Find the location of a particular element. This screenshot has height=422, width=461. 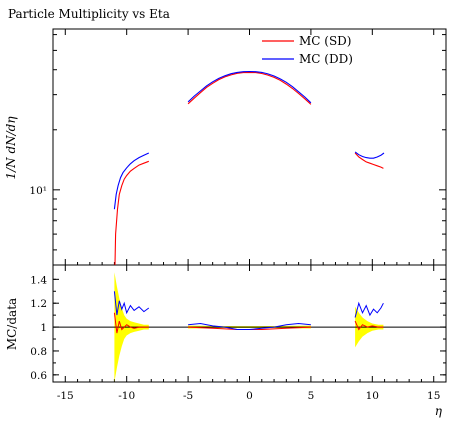

x-tick-label: -15 is located at coordinates (65, 396).